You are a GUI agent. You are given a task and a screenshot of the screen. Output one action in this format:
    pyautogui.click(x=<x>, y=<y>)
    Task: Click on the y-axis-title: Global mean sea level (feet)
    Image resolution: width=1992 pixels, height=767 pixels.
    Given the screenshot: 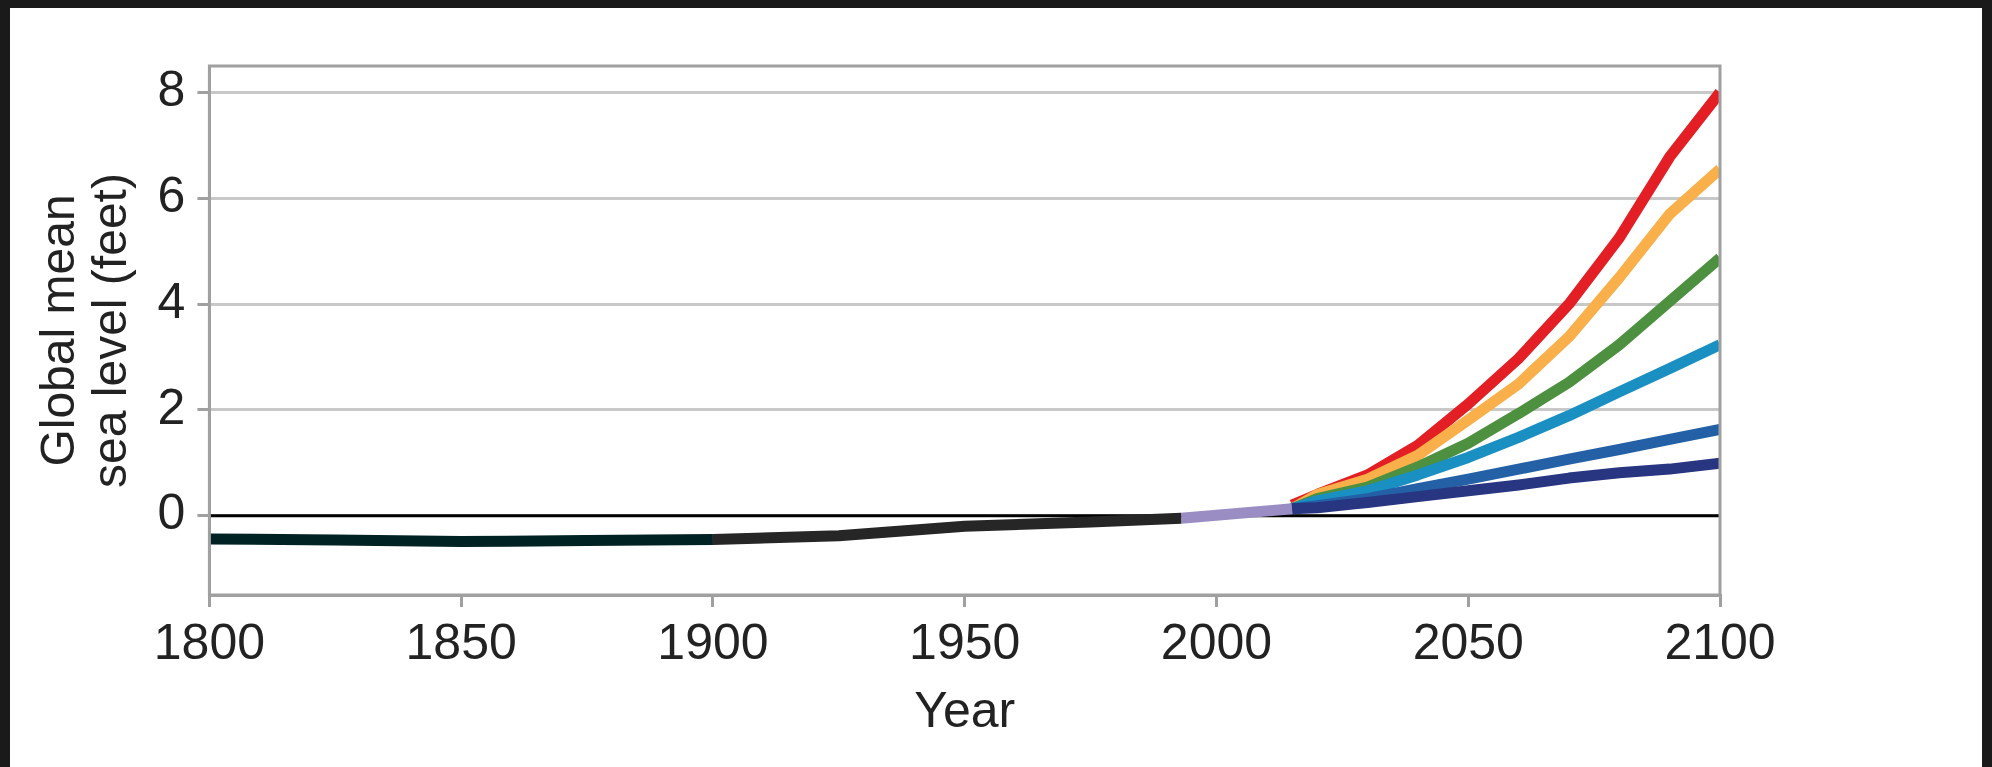 What is the action you would take?
    pyautogui.click(x=83, y=330)
    